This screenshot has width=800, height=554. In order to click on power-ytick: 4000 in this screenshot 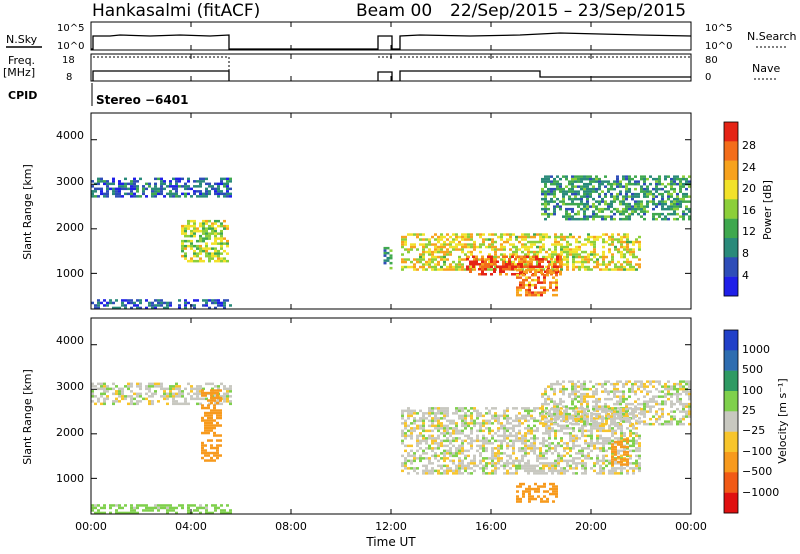, I will do `click(70, 135)`.